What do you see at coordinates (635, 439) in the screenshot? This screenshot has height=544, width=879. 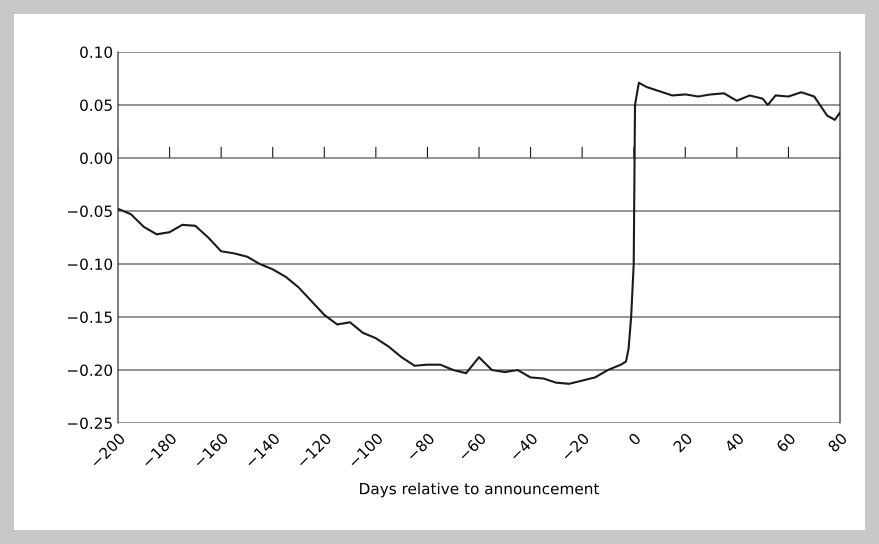 I see `x-tick-label: 0` at bounding box center [635, 439].